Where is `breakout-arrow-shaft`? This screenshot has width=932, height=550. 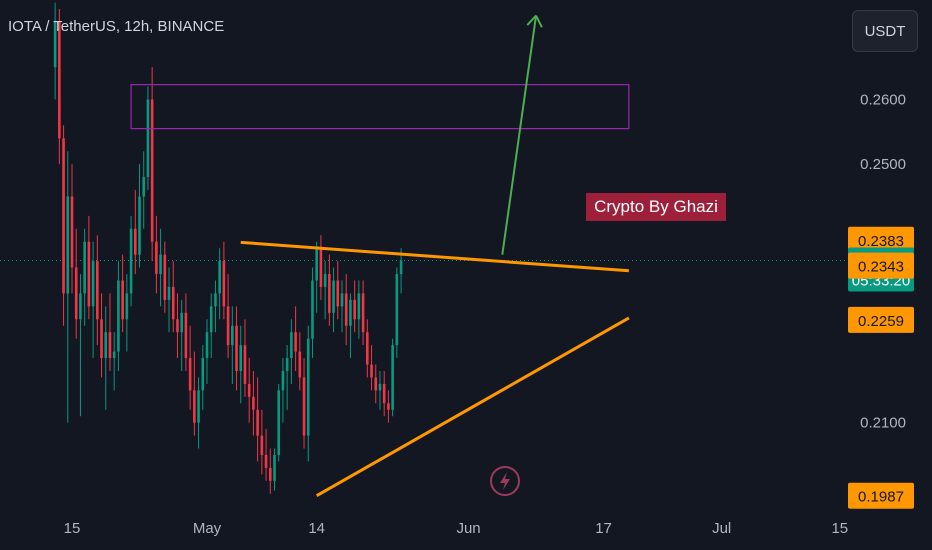 breakout-arrow-shaft is located at coordinates (519, 135).